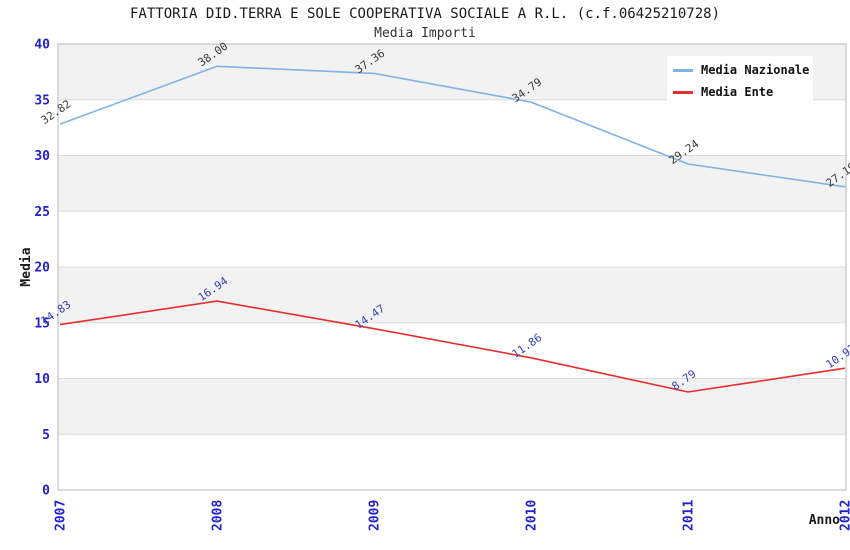  Describe the element at coordinates (46, 435) in the screenshot. I see `y-tick-label: 5` at that location.